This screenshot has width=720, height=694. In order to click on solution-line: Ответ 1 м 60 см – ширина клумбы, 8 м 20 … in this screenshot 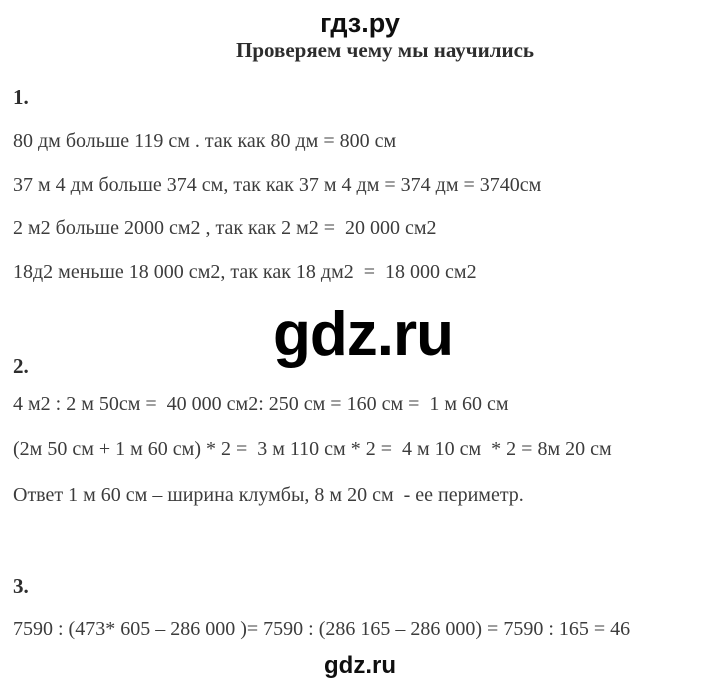, I will do `click(268, 495)`.